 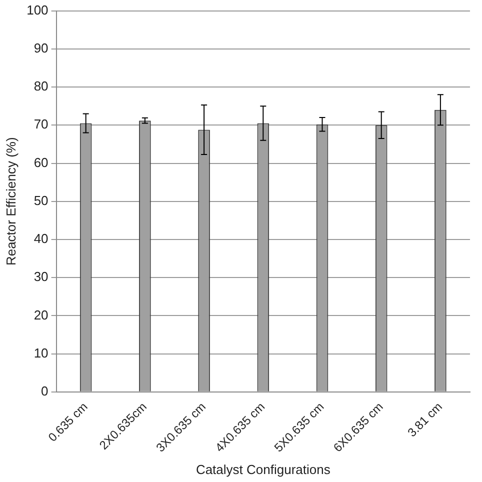 What do you see at coordinates (37, 10) in the screenshot?
I see `y-tick-label: 100` at bounding box center [37, 10].